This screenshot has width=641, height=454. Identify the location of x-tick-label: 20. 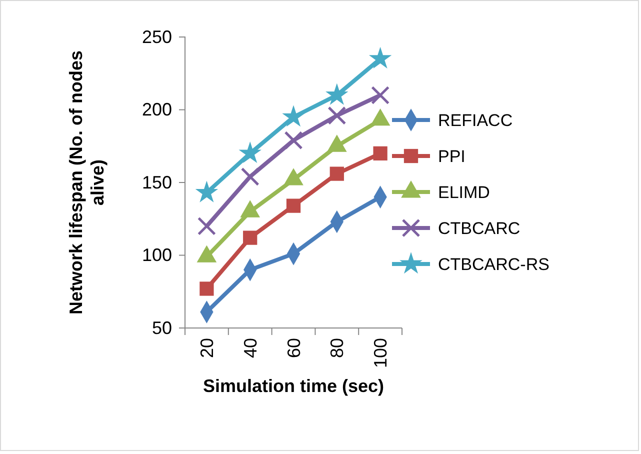
(207, 348).